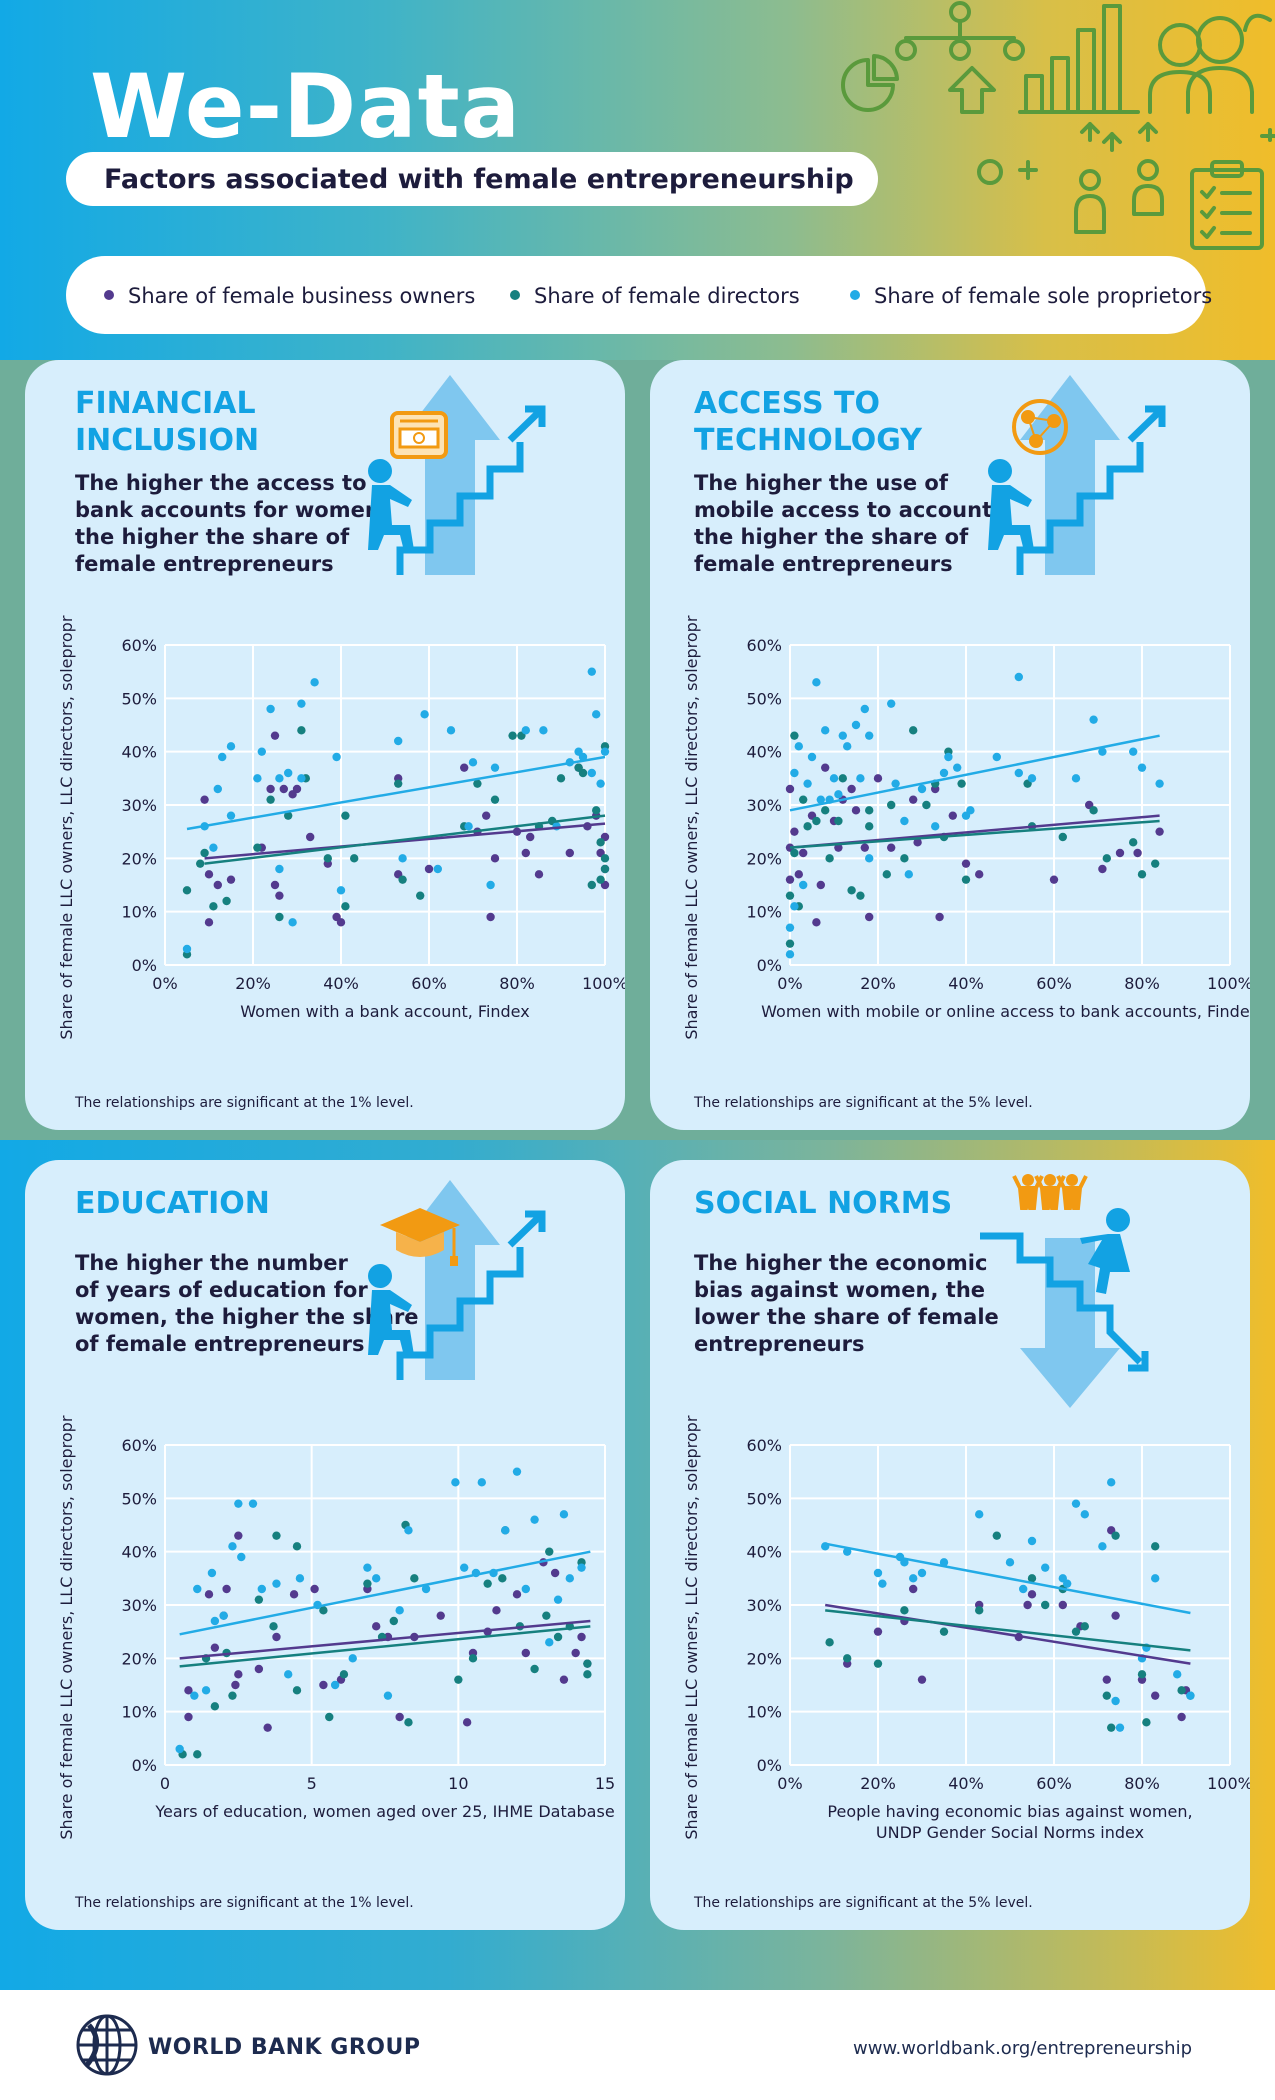 The image size is (1275, 2100). What do you see at coordinates (172, 1203) in the screenshot?
I see `panel-title: EDUCATION` at bounding box center [172, 1203].